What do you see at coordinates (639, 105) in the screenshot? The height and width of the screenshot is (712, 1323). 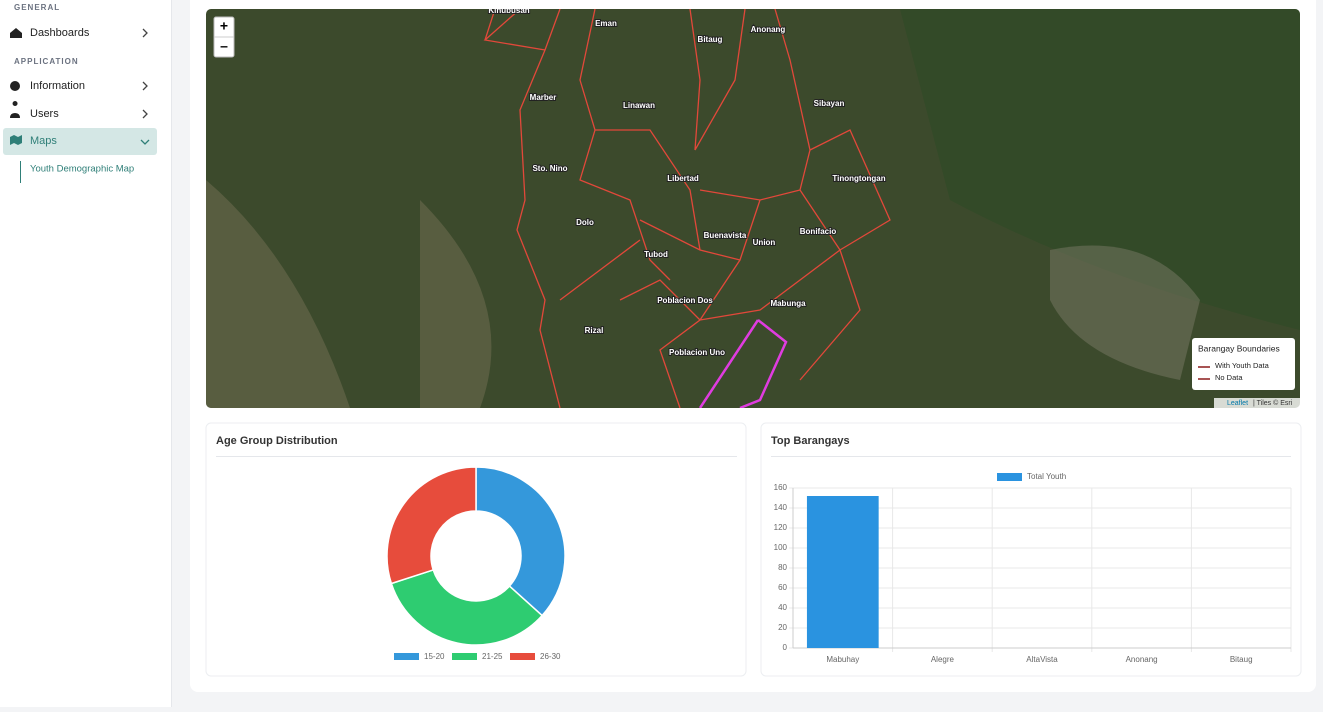 I see `map-label: Linawan` at bounding box center [639, 105].